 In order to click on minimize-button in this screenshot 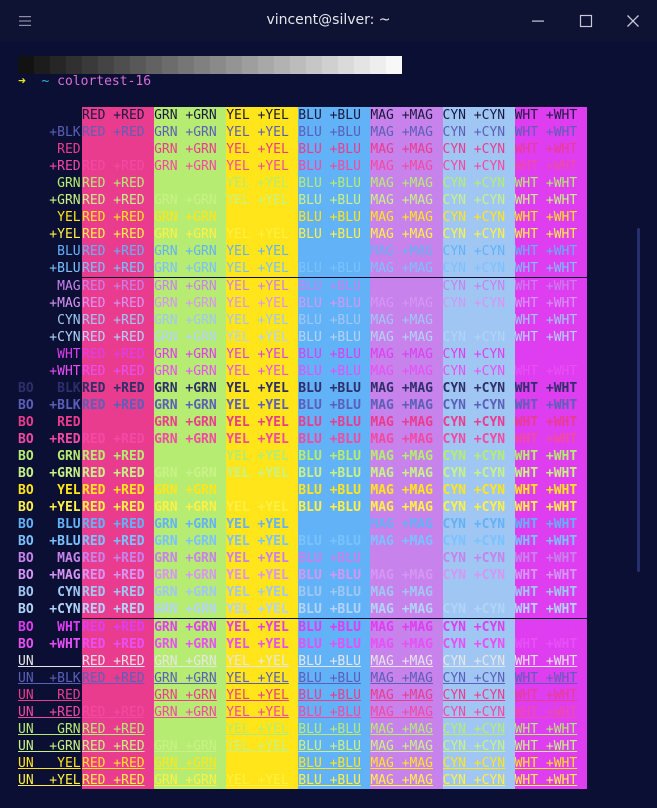, I will do `click(538, 21)`.